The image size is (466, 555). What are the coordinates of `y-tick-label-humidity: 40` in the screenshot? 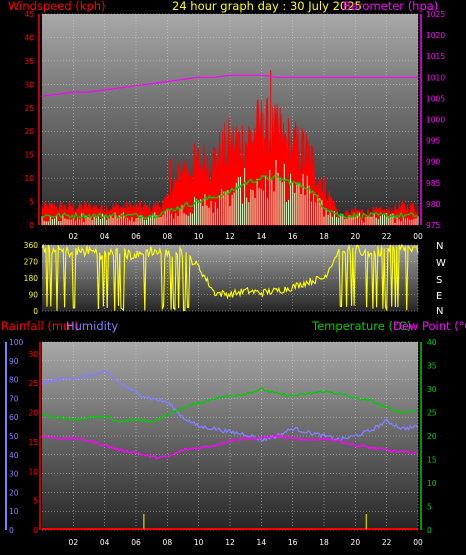 It's located at (14, 455).